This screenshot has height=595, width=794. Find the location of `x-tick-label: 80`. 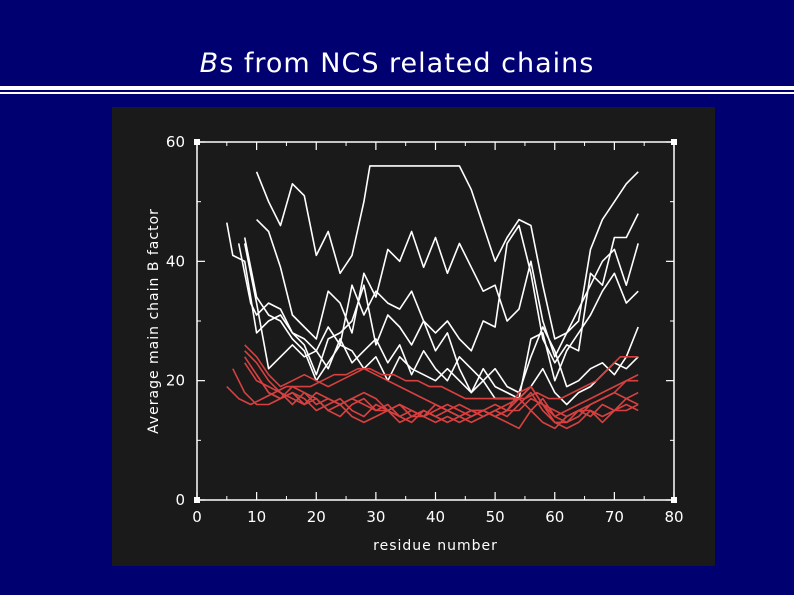

x-tick-label: 80 is located at coordinates (673, 517).